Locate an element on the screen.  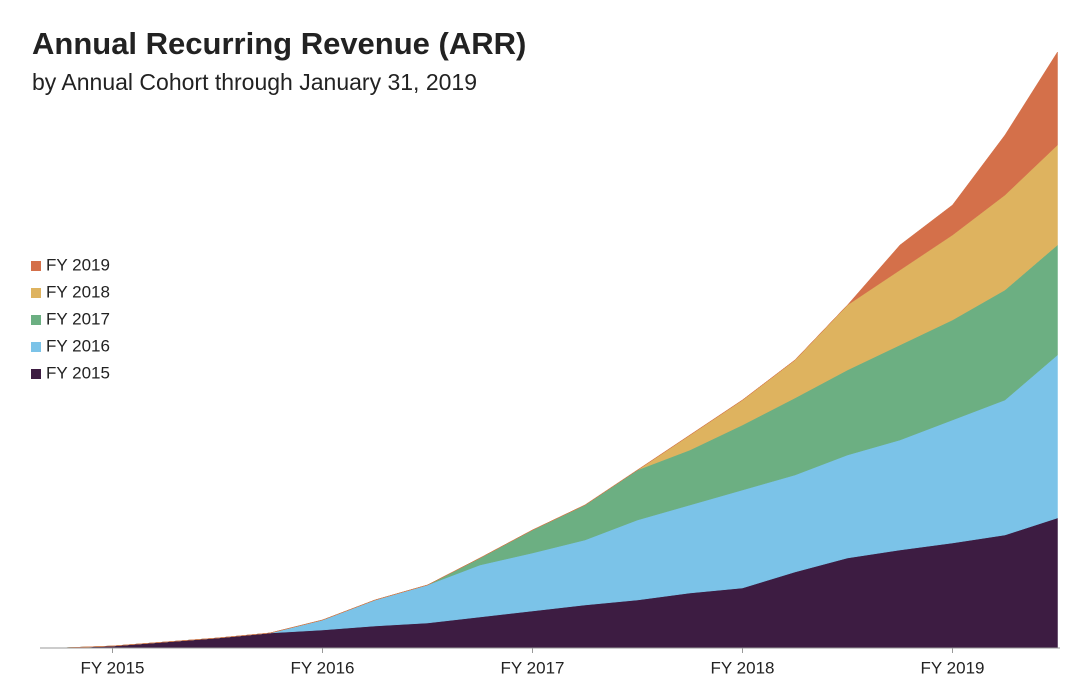
legend-label: FY 2018 is located at coordinates (78, 291).